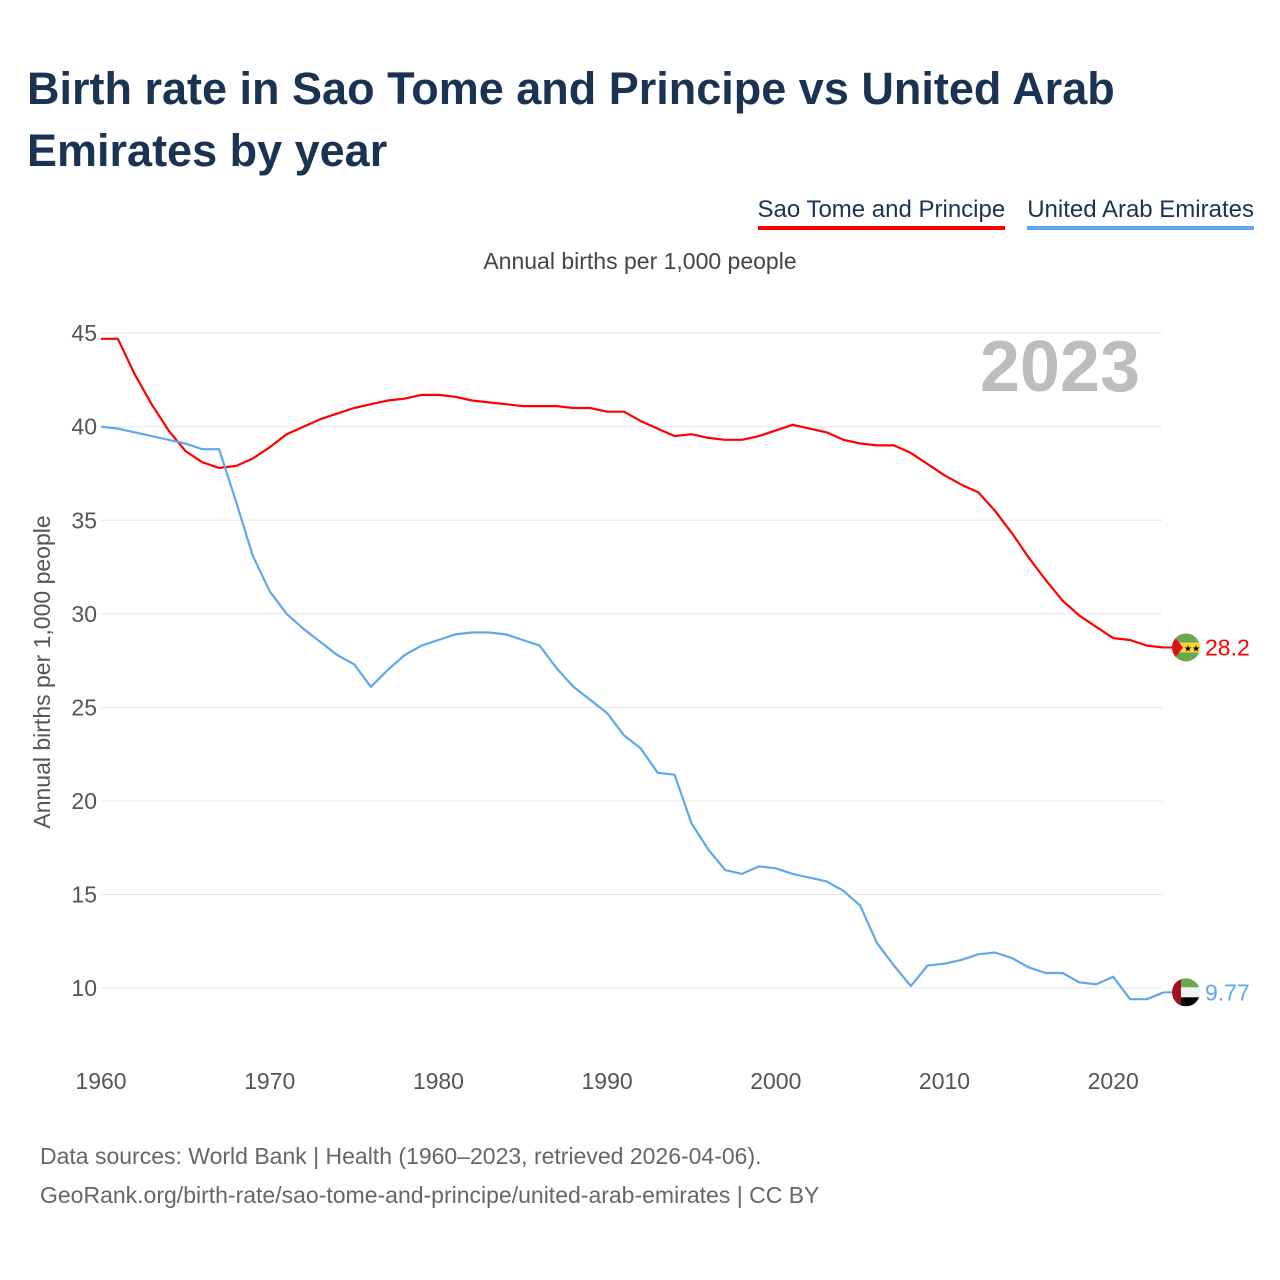 This screenshot has width=1280, height=1280. Describe the element at coordinates (438, 1081) in the screenshot. I see `x-tick-label: 1980` at that location.